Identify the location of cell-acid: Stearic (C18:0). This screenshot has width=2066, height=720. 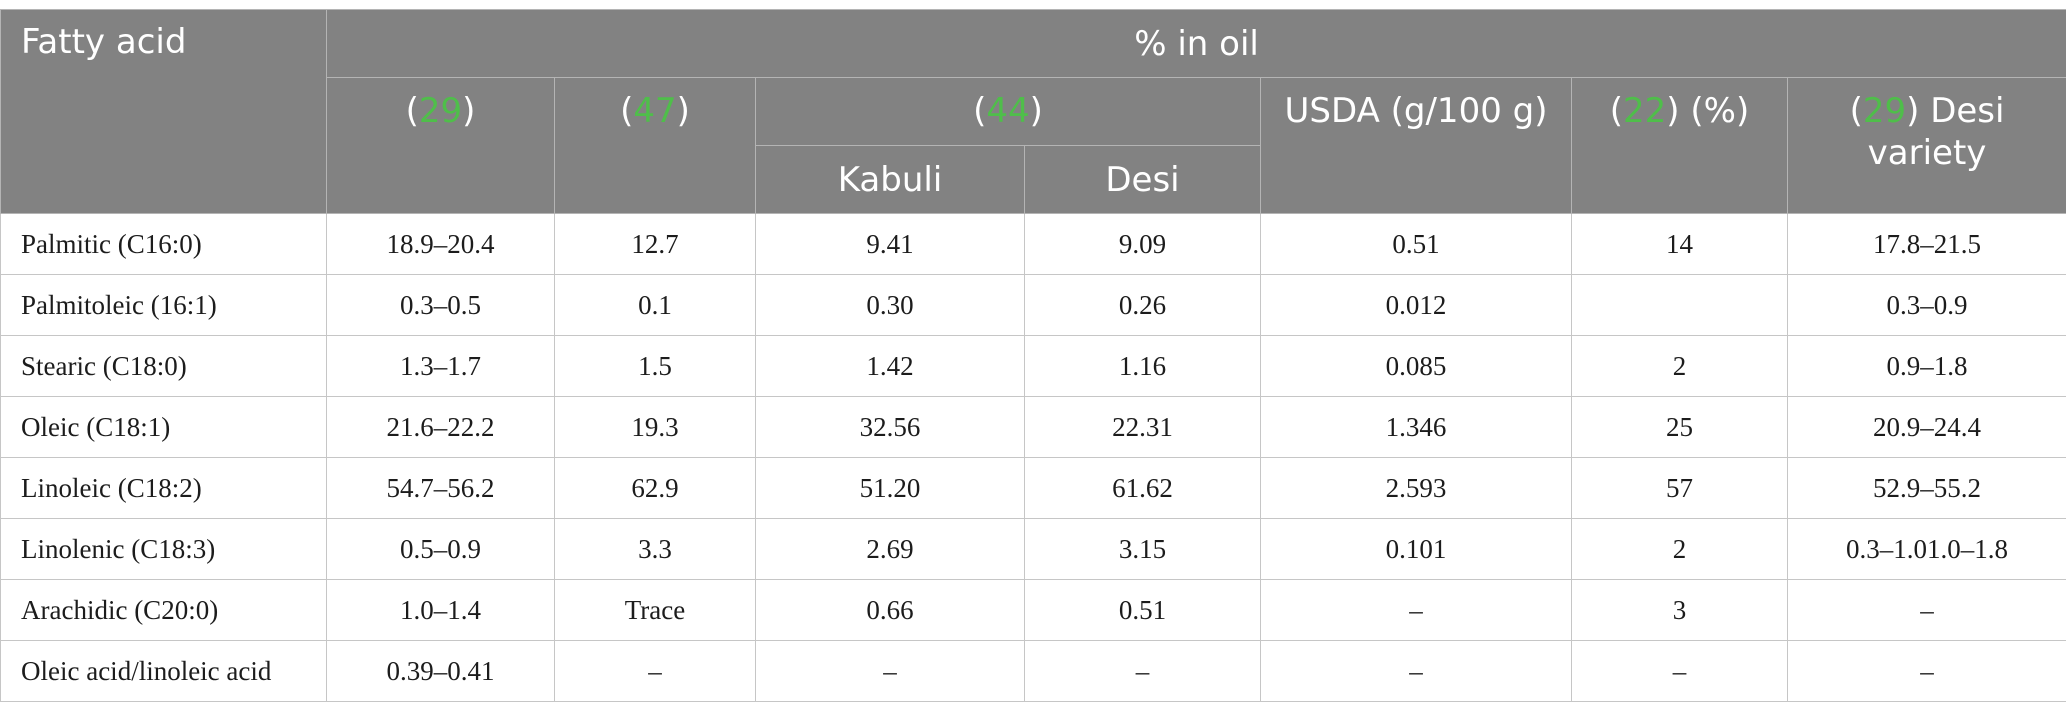
(163, 366).